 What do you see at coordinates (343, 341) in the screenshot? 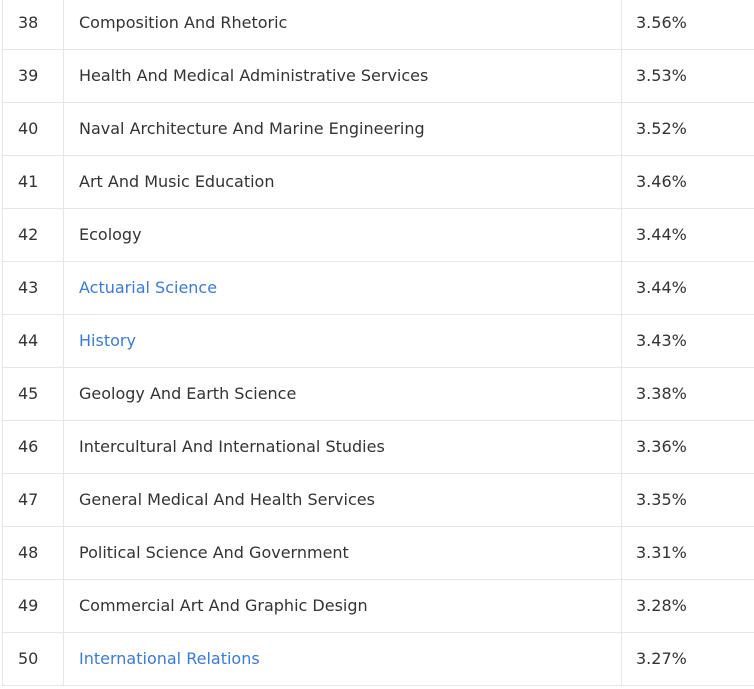
I see `major-cell: History` at bounding box center [343, 341].